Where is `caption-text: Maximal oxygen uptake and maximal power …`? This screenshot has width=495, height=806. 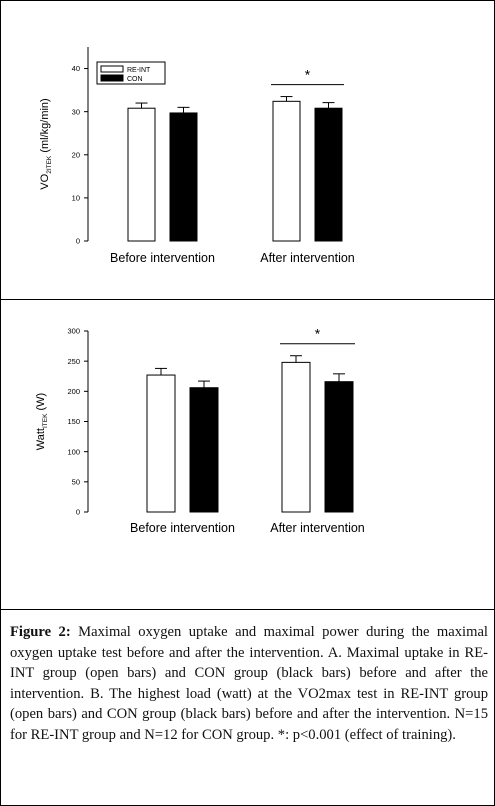 caption-text: Maximal oxygen uptake and maximal power … is located at coordinates (249, 683).